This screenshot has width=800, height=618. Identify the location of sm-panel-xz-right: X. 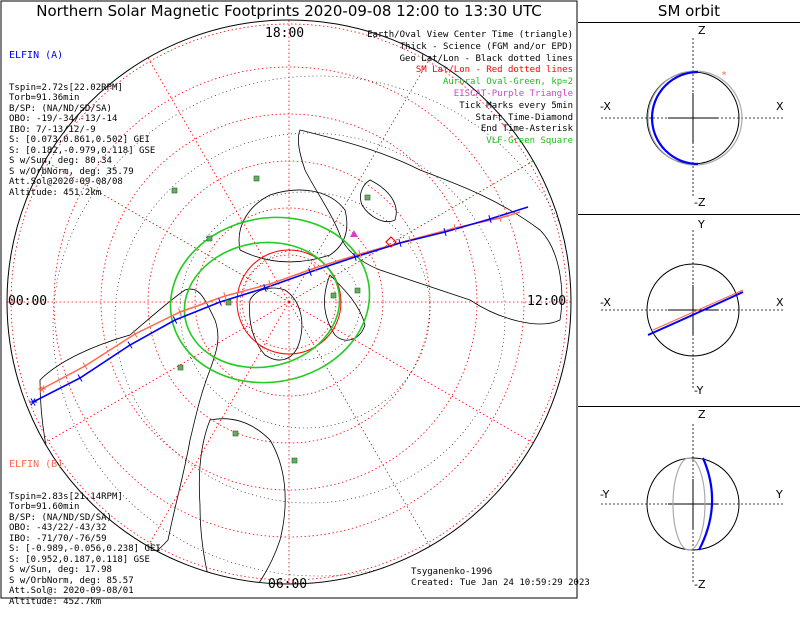
(780, 106).